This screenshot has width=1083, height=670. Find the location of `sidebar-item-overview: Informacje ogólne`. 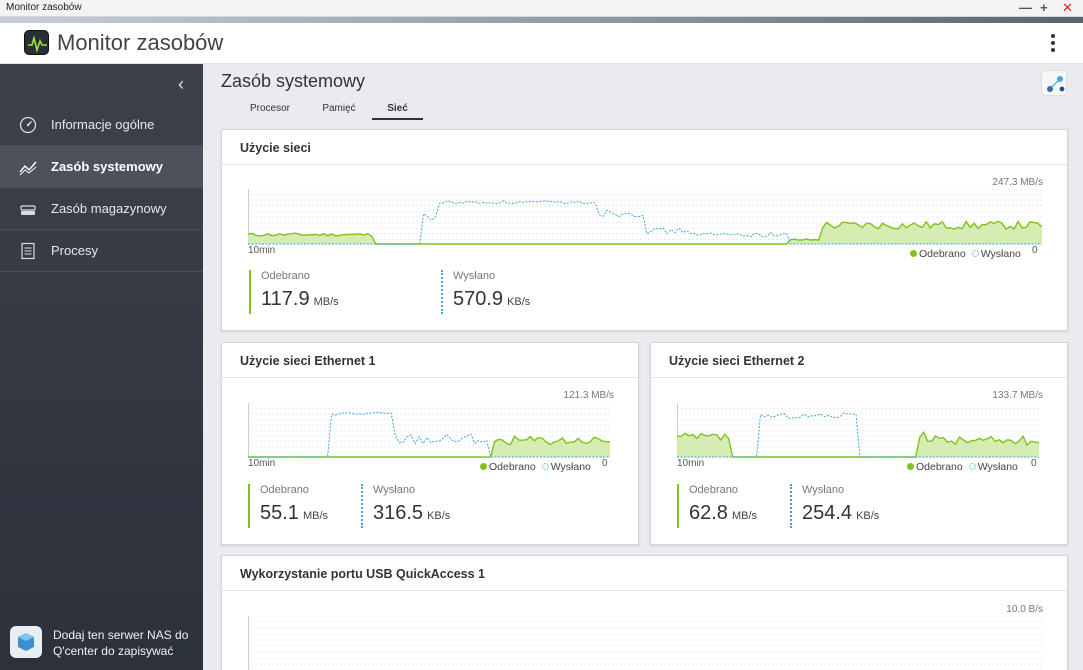

sidebar-item-overview: Informacje ogólne is located at coordinates (101, 125).